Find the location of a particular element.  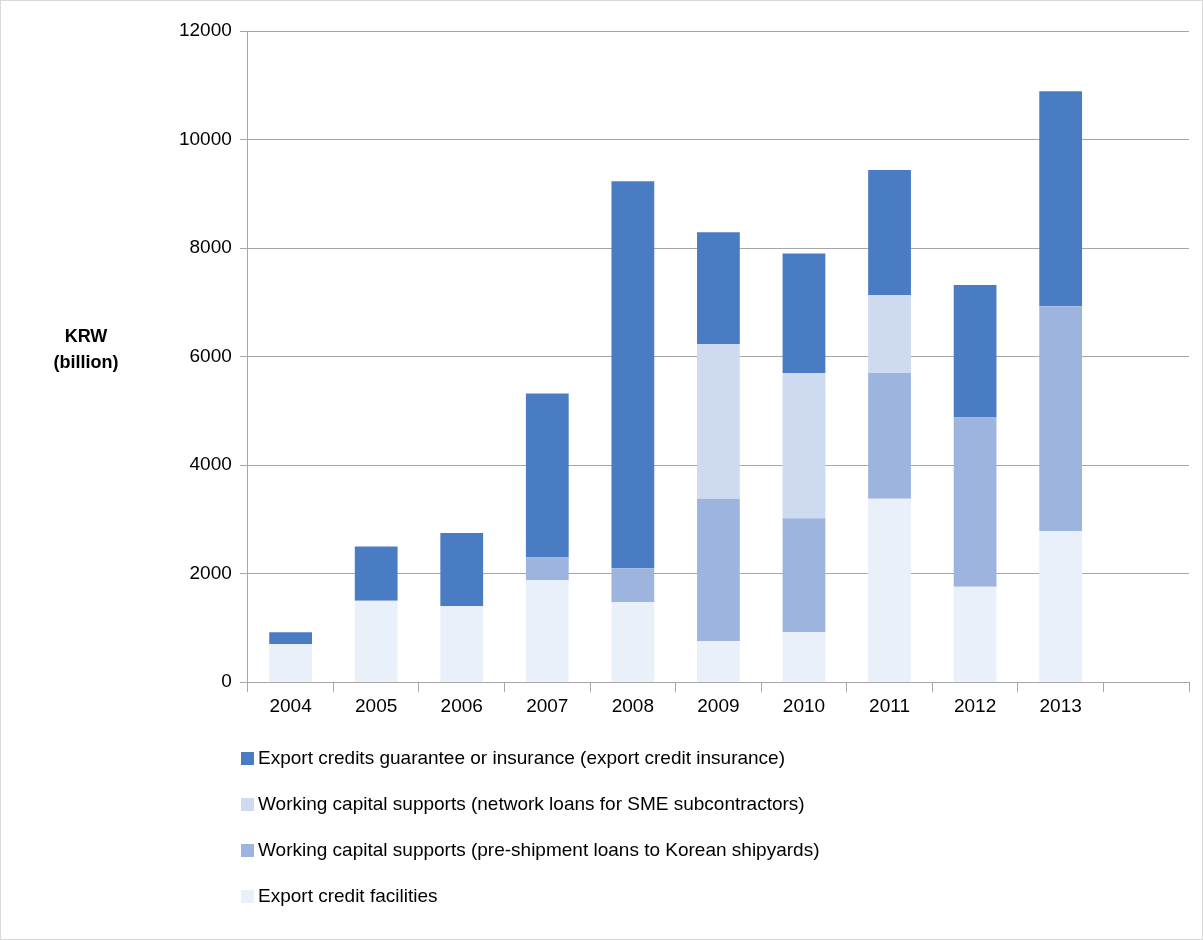

legend-label: Export credits guarantee or insurance (export credit insurance) is located at coordinates (521, 758).